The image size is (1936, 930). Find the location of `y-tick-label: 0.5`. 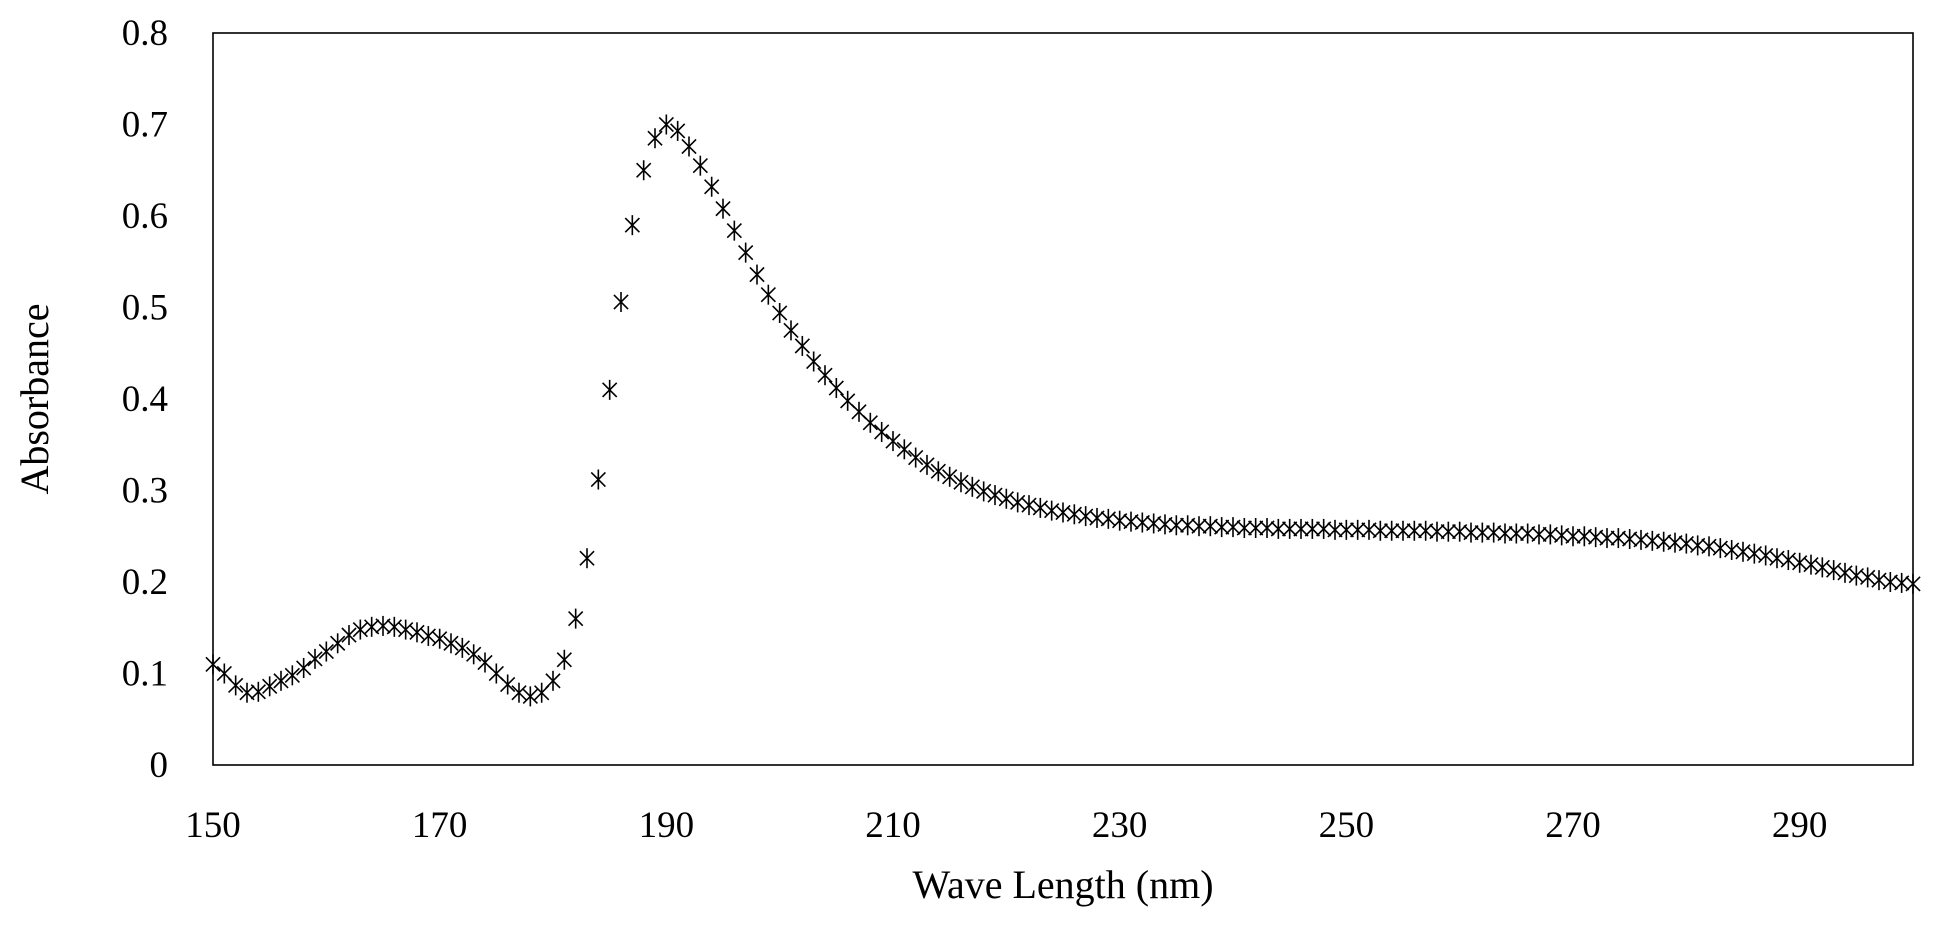

y-tick-label: 0.5 is located at coordinates (145, 308).